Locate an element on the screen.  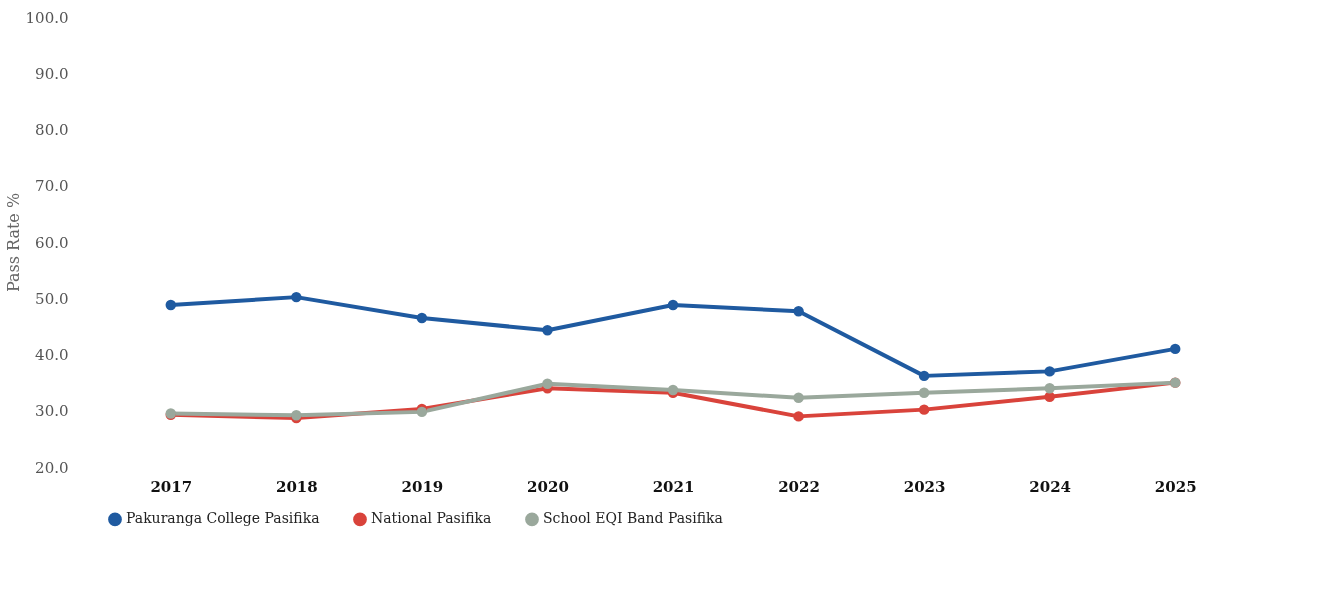
x-tick-label: 2019 is located at coordinates (422, 486).